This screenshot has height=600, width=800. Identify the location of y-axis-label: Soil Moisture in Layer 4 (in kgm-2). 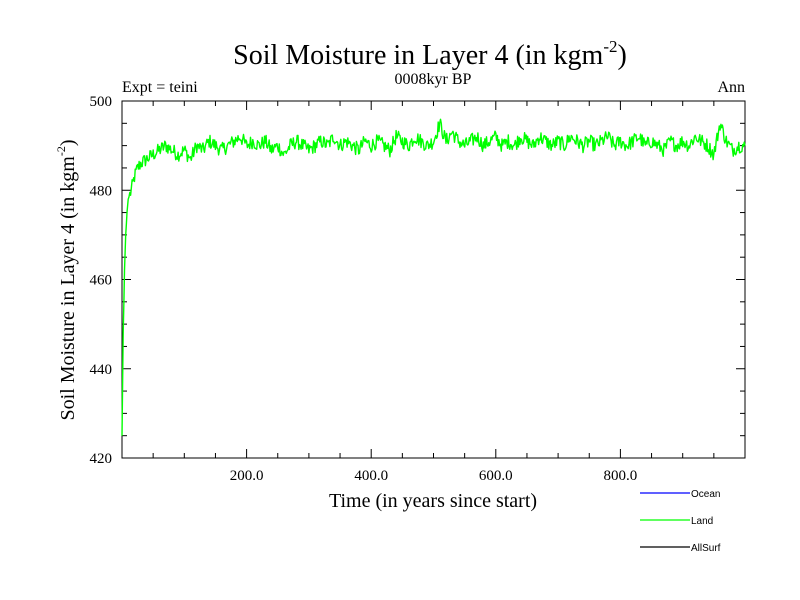
(66, 279).